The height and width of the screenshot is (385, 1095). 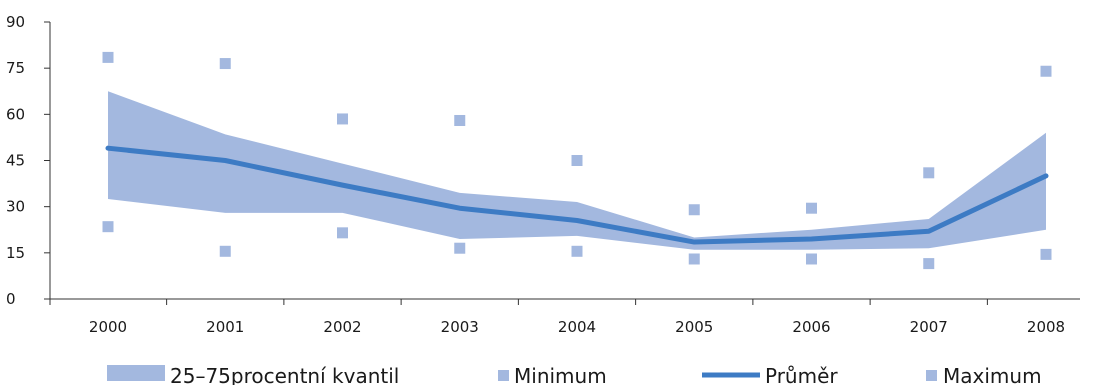 I want to click on y-tick-label: 75, so click(x=15, y=68).